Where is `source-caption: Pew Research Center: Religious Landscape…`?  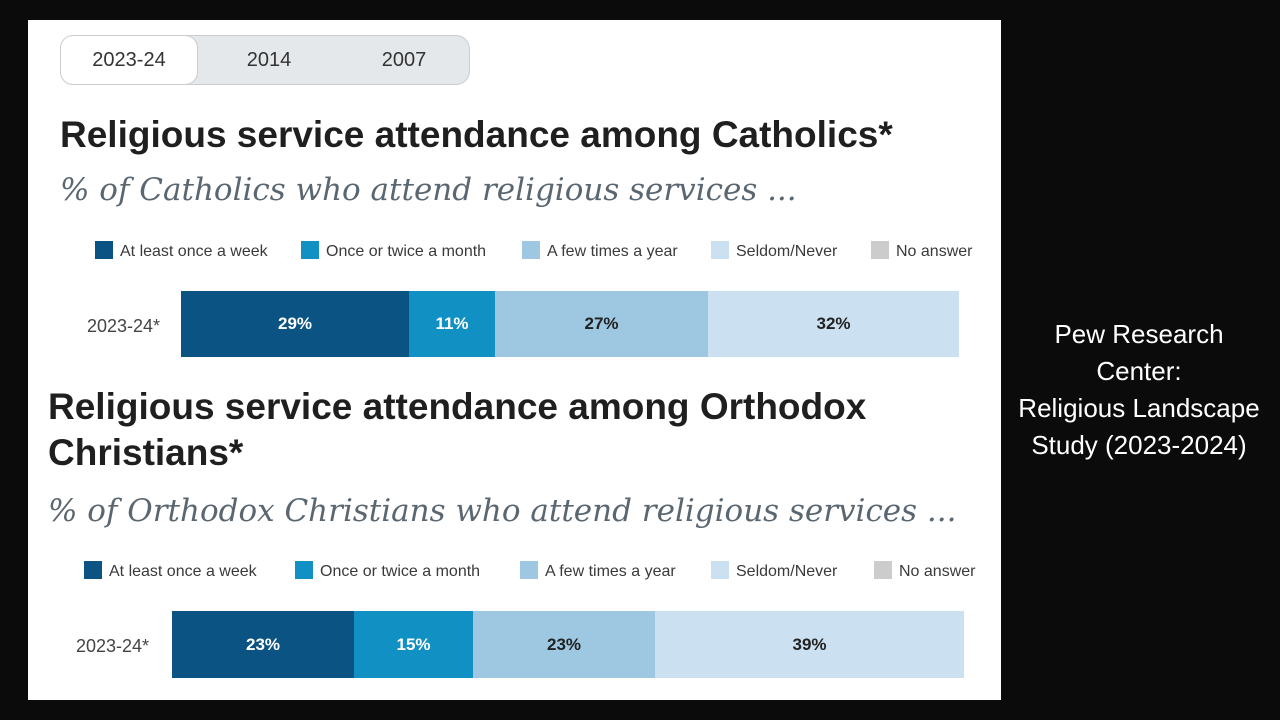 source-caption: Pew Research Center: Religious Landscape… is located at coordinates (1139, 389).